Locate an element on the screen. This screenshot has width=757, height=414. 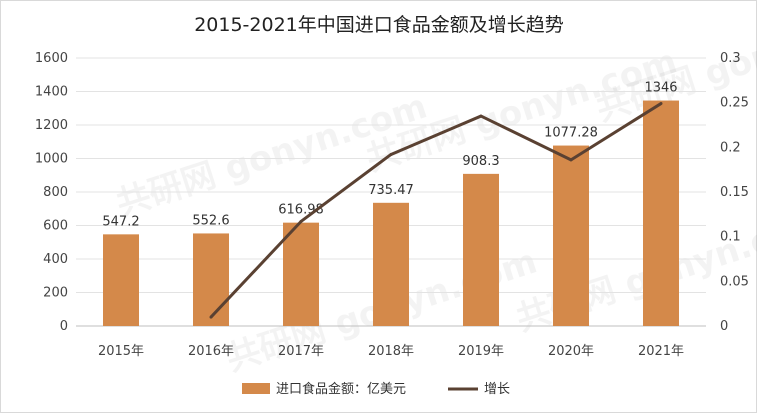
x-tick-label: 2018年 is located at coordinates (391, 351).